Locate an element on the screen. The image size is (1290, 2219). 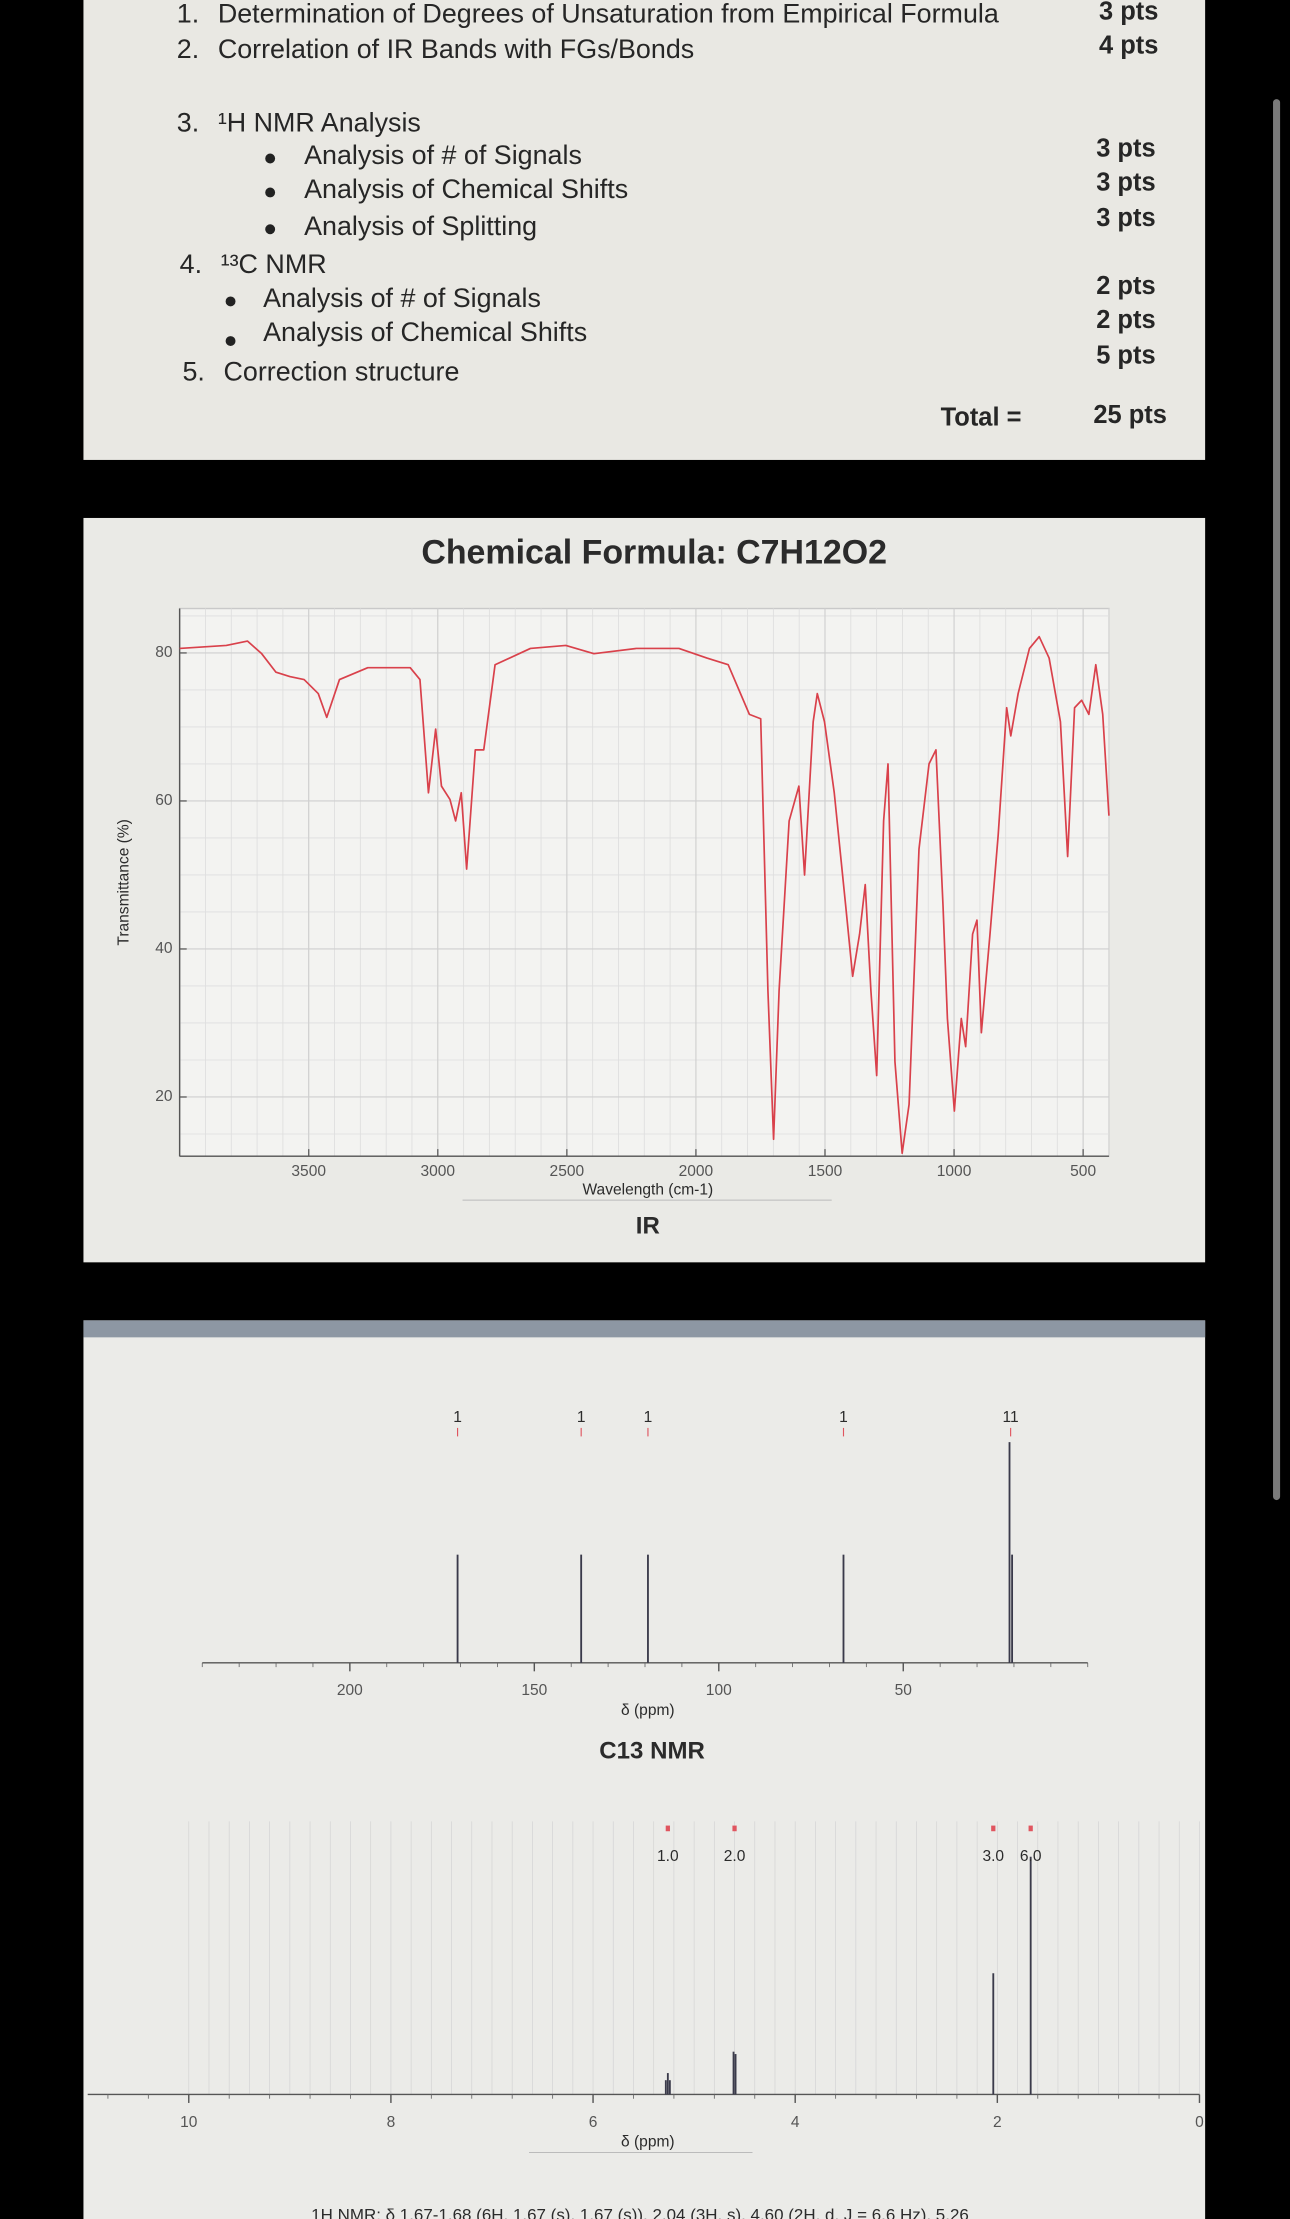
x-axis-label: Wavelength (cm-1) is located at coordinates (647, 1189).